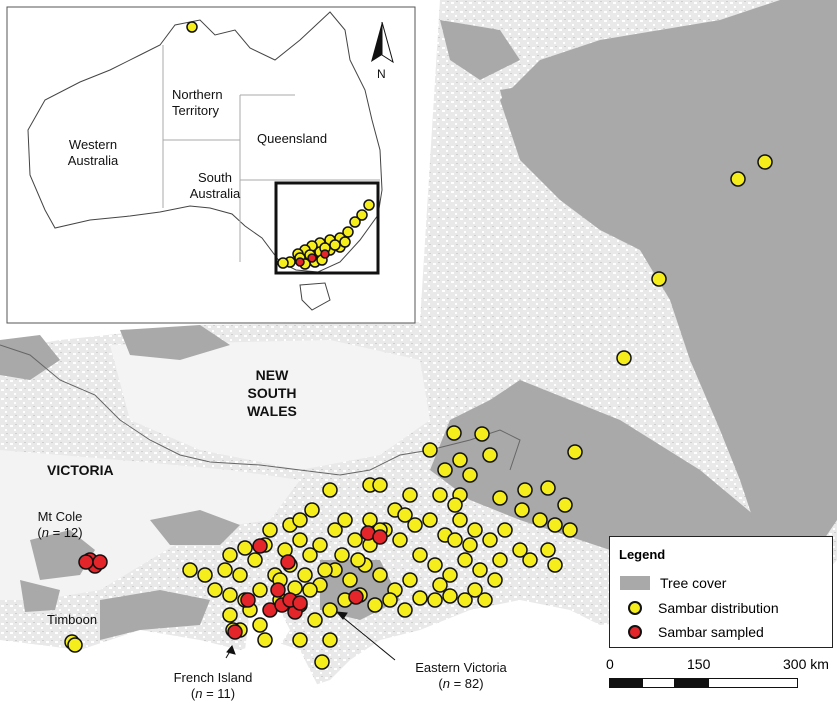  What do you see at coordinates (642, 554) in the screenshot?
I see `legend-title: Legend` at bounding box center [642, 554].